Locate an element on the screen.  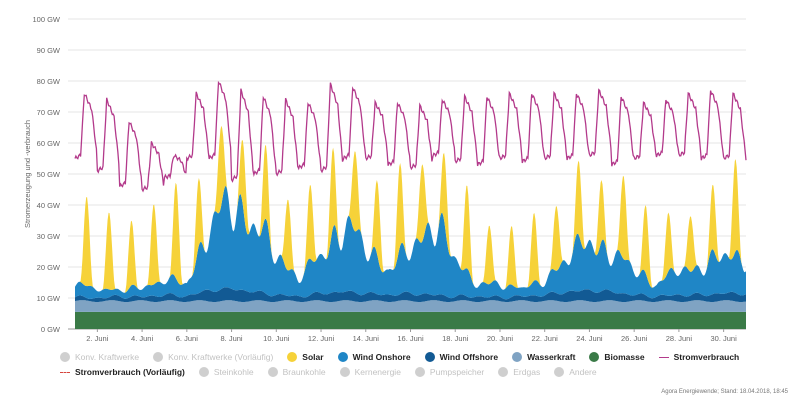
legend-label: Wasserkraft is located at coordinates (551, 357).